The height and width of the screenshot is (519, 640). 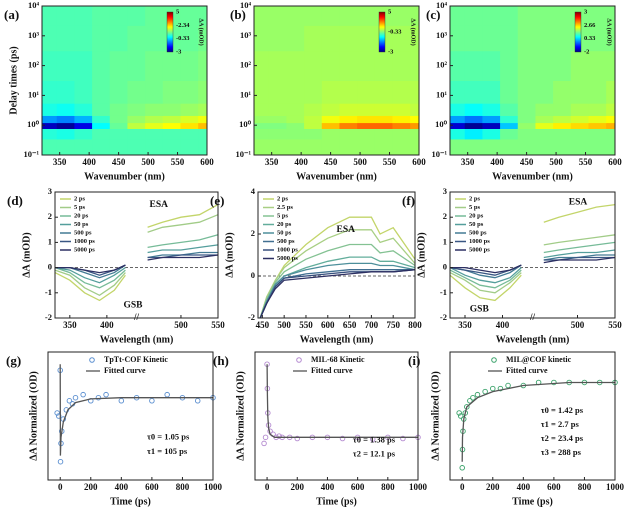 What do you see at coordinates (374, 453) in the screenshot?
I see `annotation: τ2 = 12.1 ps` at bounding box center [374, 453].